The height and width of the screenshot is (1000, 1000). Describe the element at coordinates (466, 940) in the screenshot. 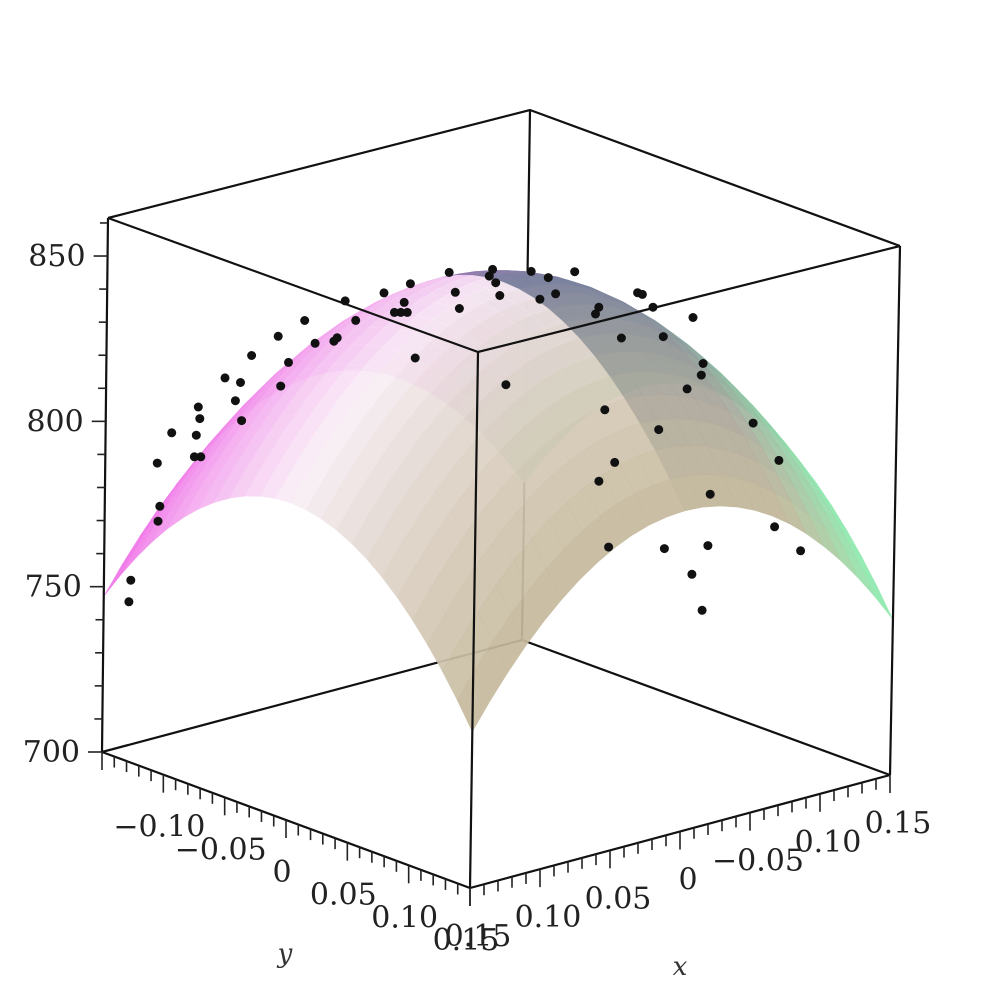

I see `y-tick-label: 0.15` at that location.